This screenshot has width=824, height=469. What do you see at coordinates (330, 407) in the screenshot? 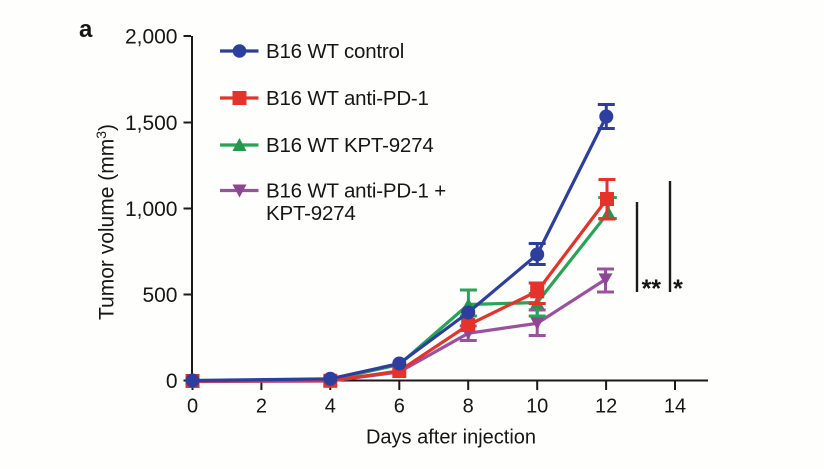
I see `svg-text: 4` at bounding box center [330, 407].